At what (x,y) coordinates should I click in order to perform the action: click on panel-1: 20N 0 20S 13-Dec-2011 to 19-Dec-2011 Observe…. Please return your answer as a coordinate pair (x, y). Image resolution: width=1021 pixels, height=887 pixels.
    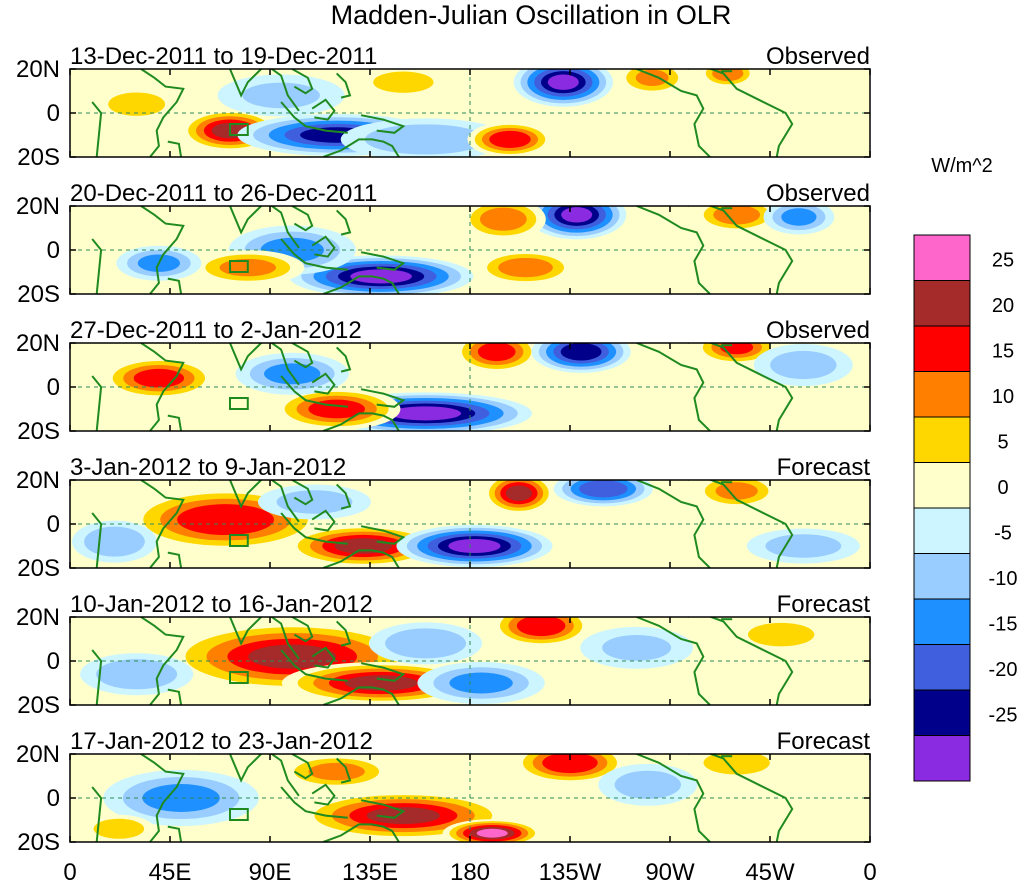
    Looking at the image, I should click on (443, 107).